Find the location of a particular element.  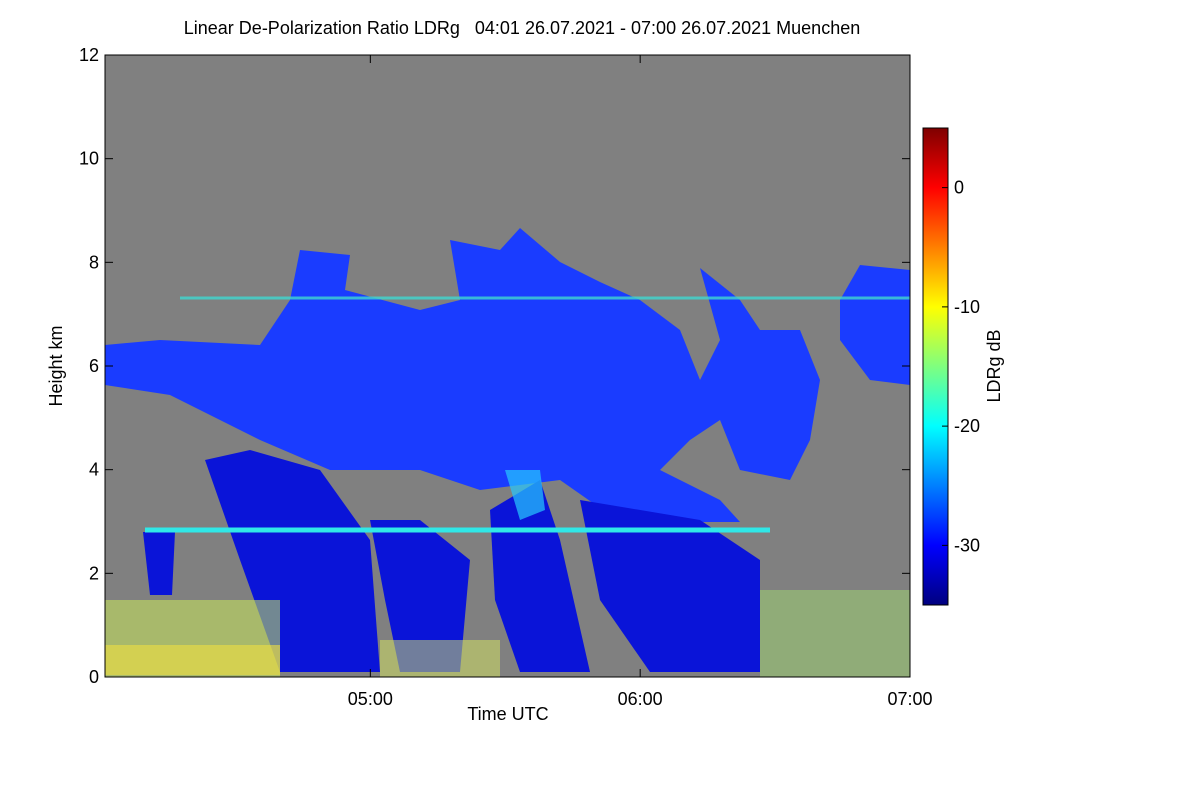

x-tick-label: 07:00 is located at coordinates (909, 699).